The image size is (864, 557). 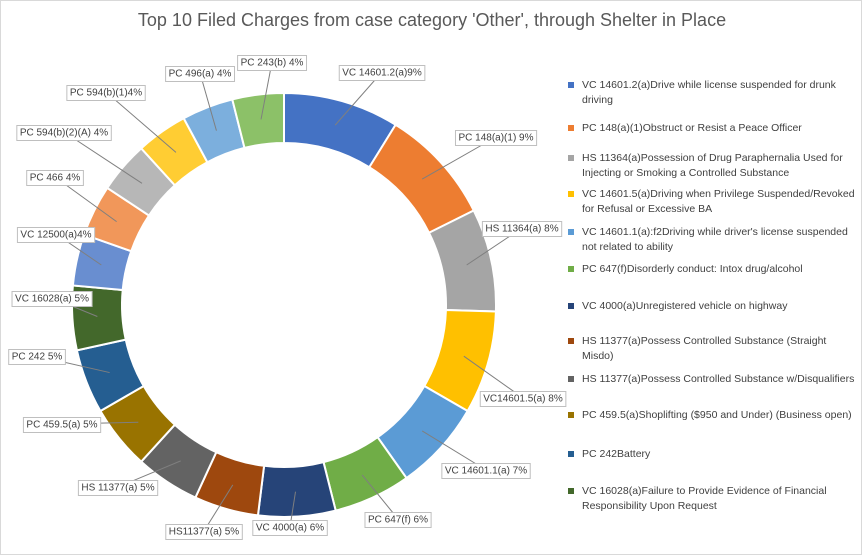 I want to click on data-label: PC 594(b)(2)(A) 4%, so click(x=64, y=133).